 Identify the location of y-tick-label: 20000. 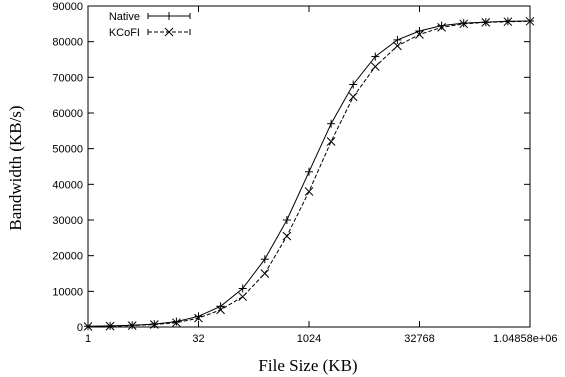
(67, 257).